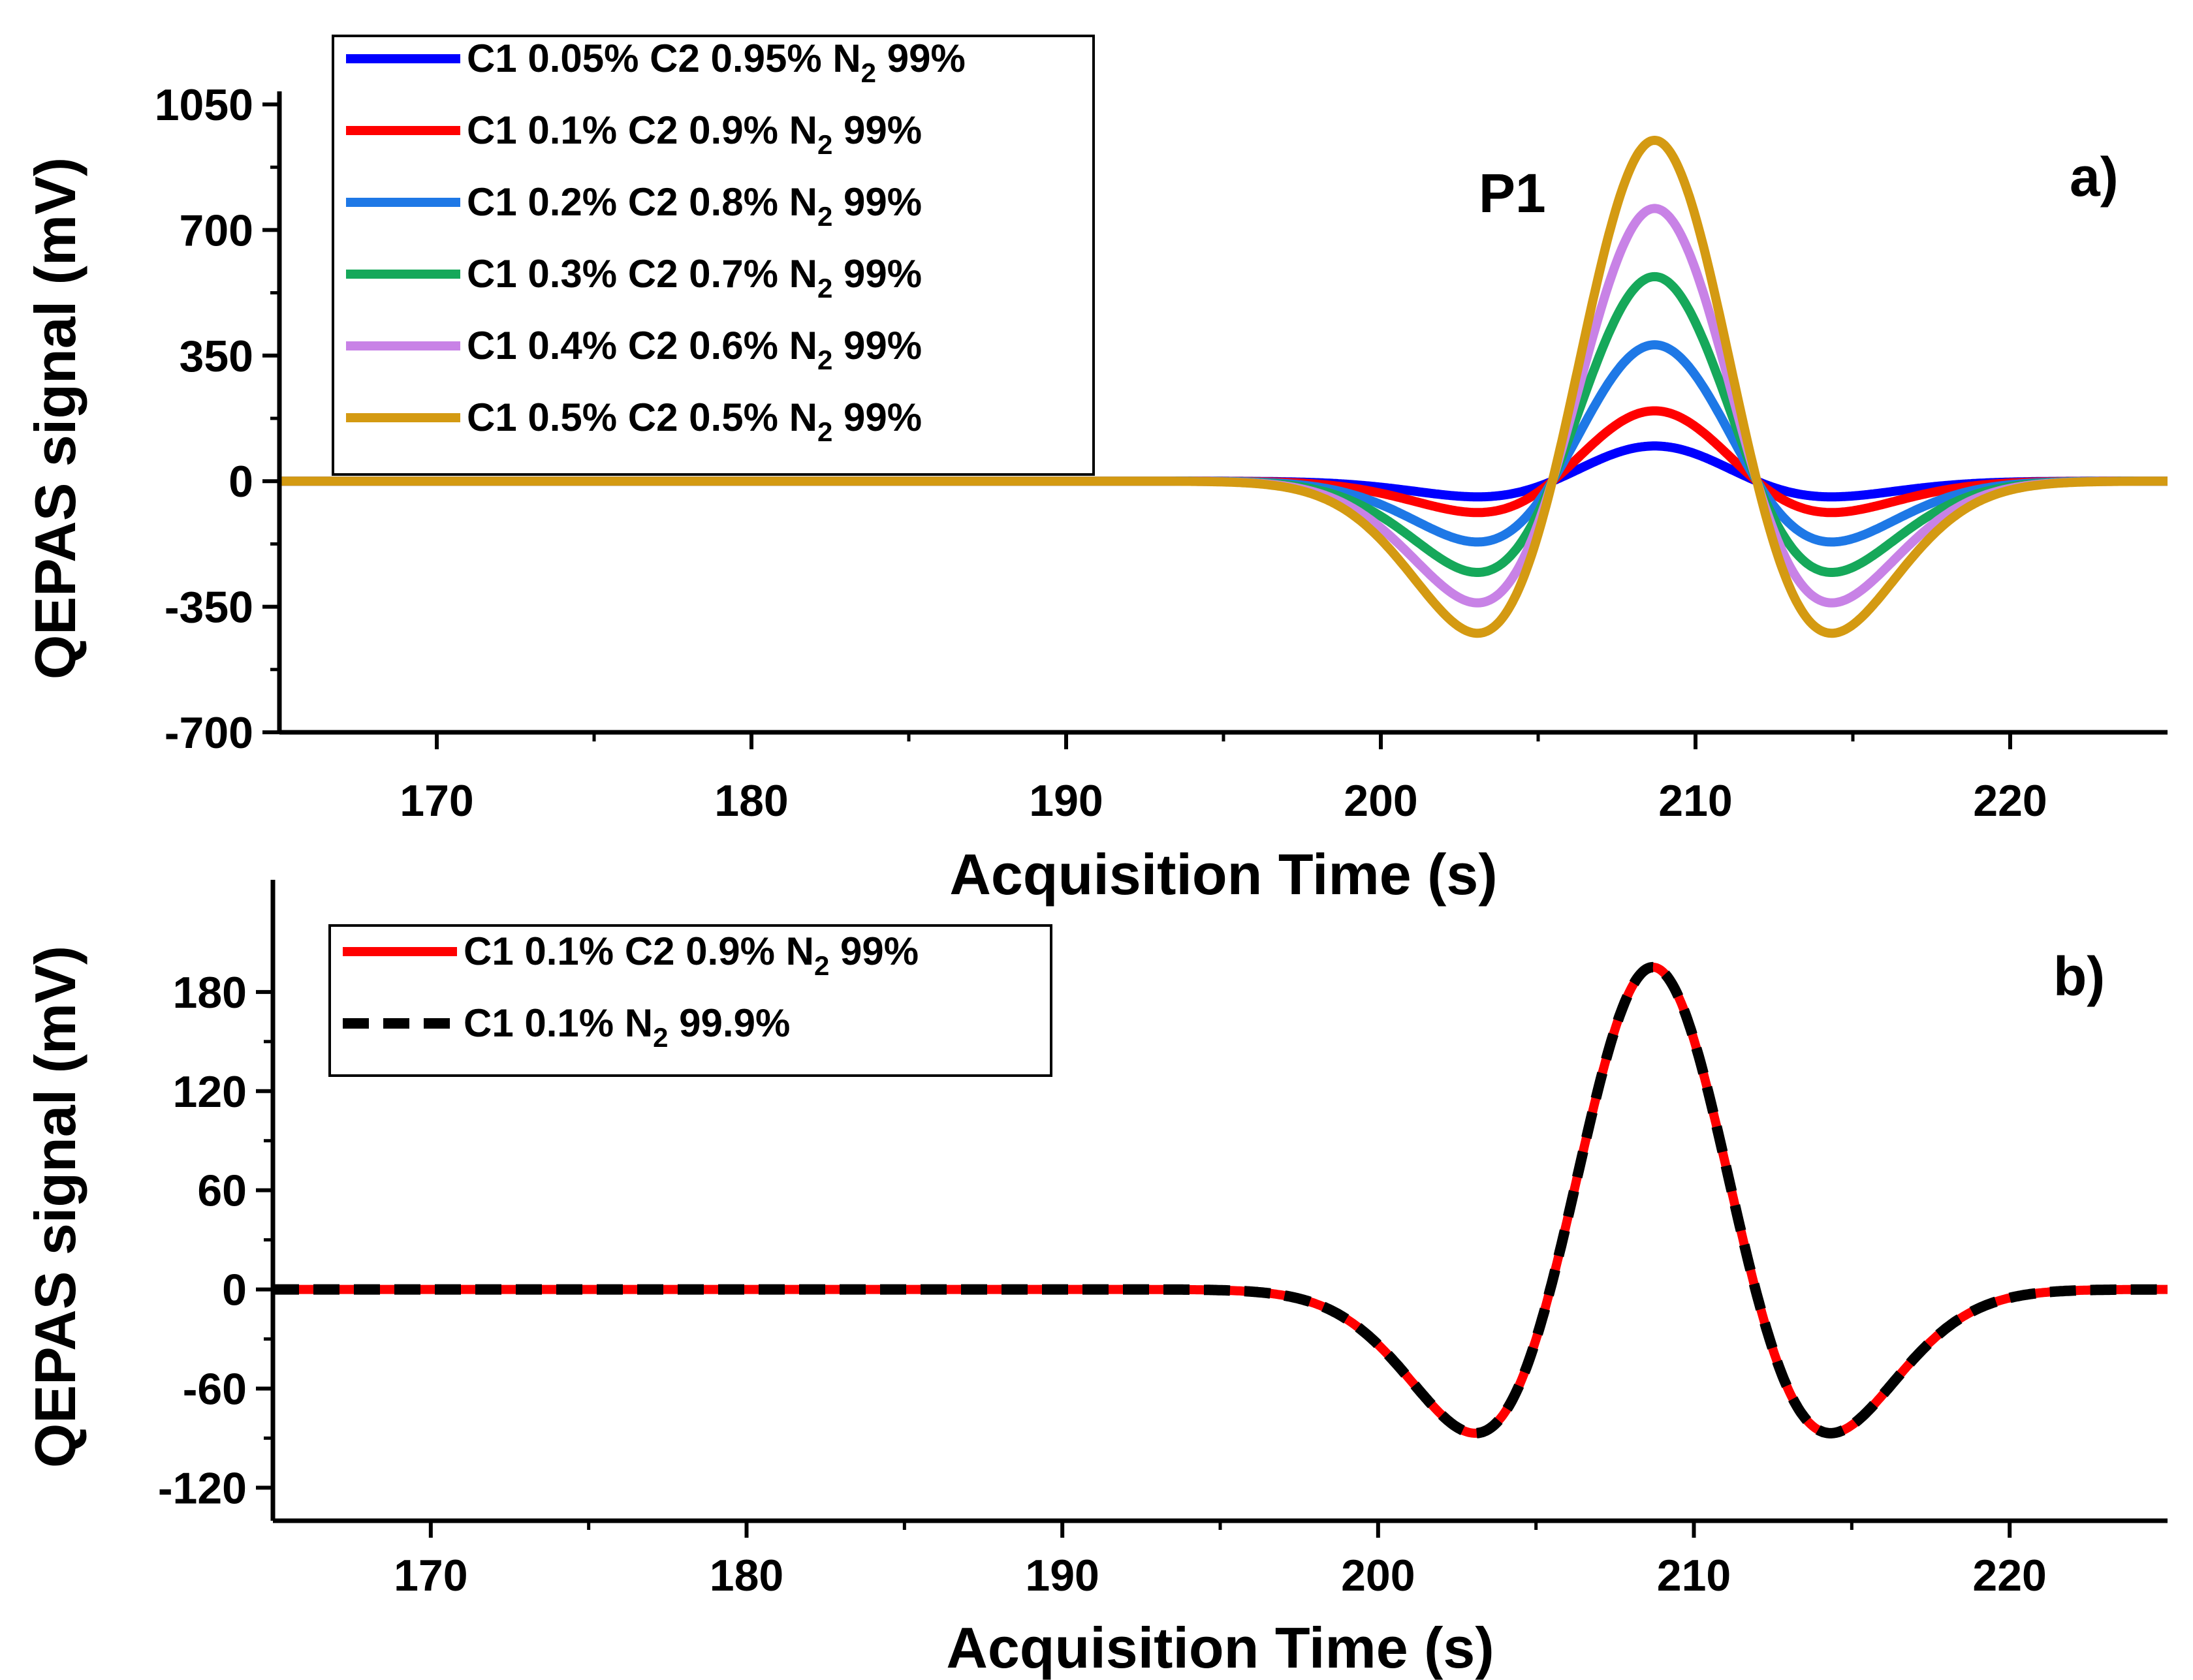  What do you see at coordinates (694, 277) in the screenshot?
I see `legend-label: C1 0.3% C2 0.7% N2 99%` at bounding box center [694, 277].